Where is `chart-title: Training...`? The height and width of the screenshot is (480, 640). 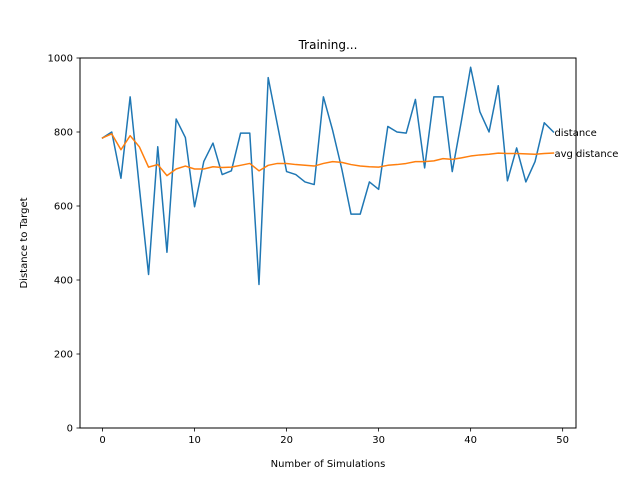 chart-title: Training... is located at coordinates (328, 45).